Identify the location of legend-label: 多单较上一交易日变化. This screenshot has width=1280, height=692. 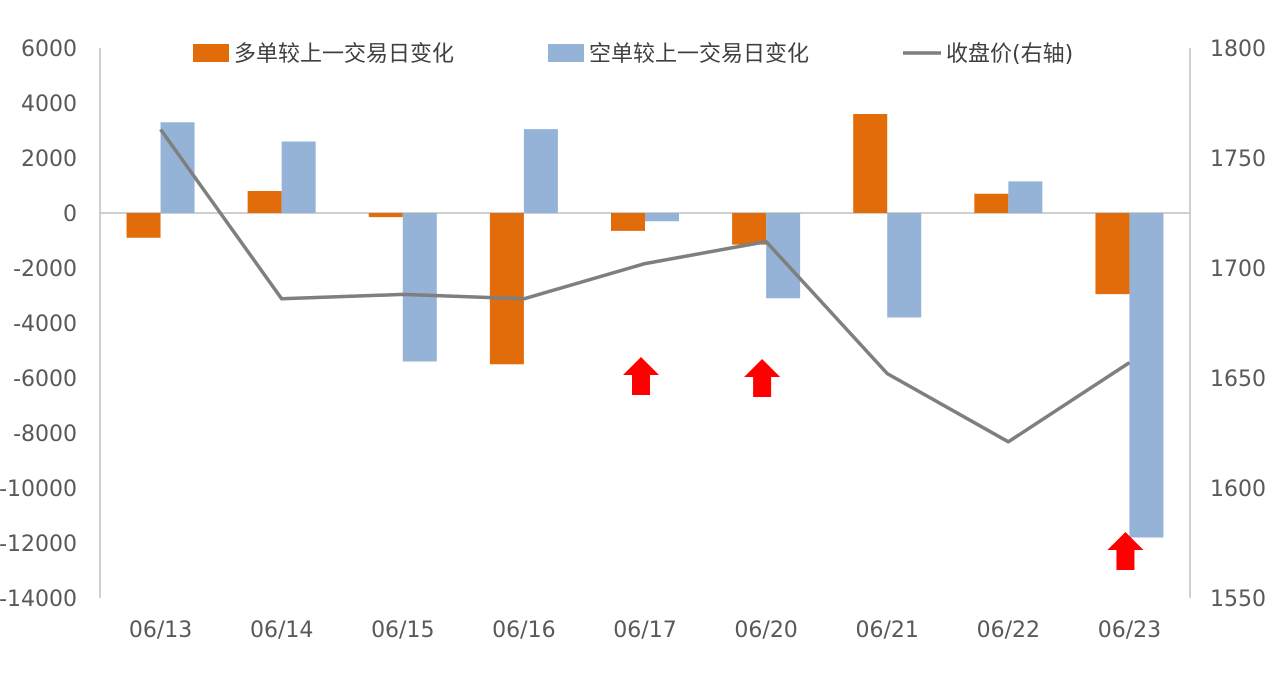
(344, 54).